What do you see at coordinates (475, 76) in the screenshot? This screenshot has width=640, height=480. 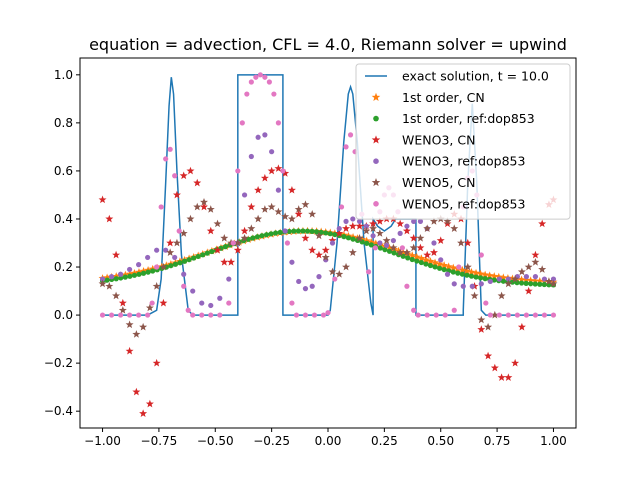 I see `legend-label: exact solution, t = 10.0` at bounding box center [475, 76].